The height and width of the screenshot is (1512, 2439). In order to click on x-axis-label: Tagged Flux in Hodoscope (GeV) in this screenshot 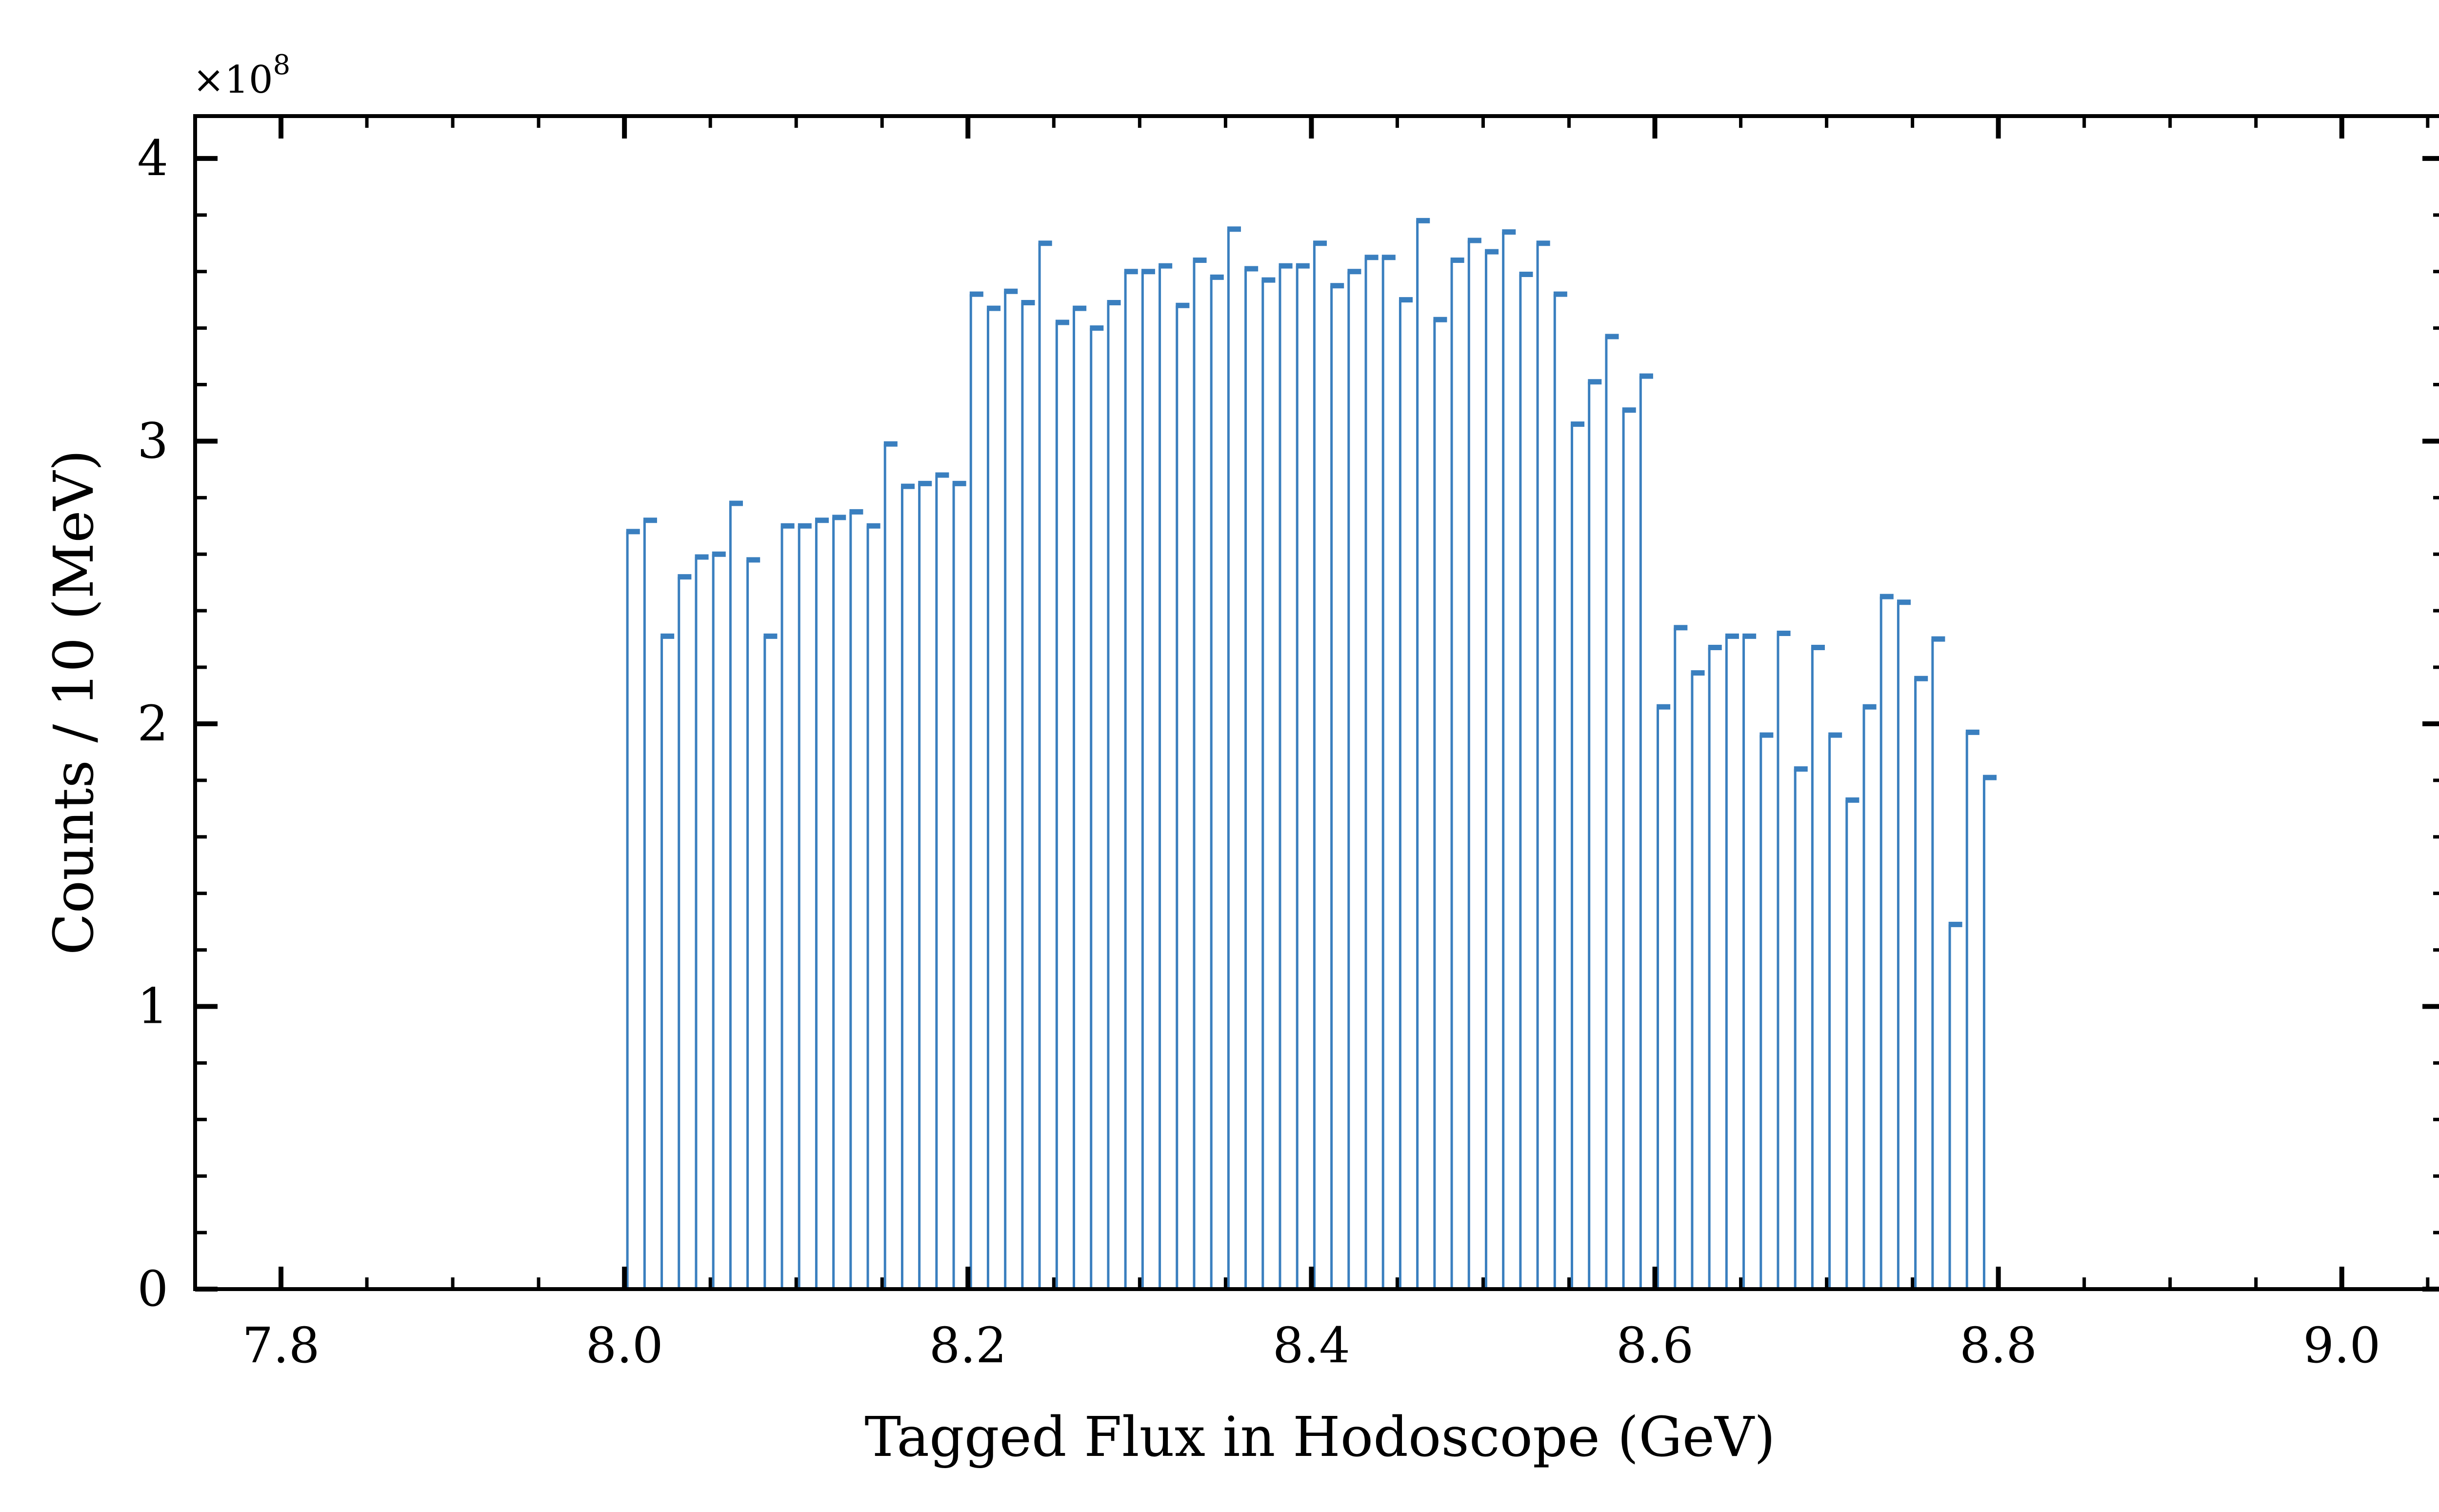, I will do `click(1320, 1437)`.